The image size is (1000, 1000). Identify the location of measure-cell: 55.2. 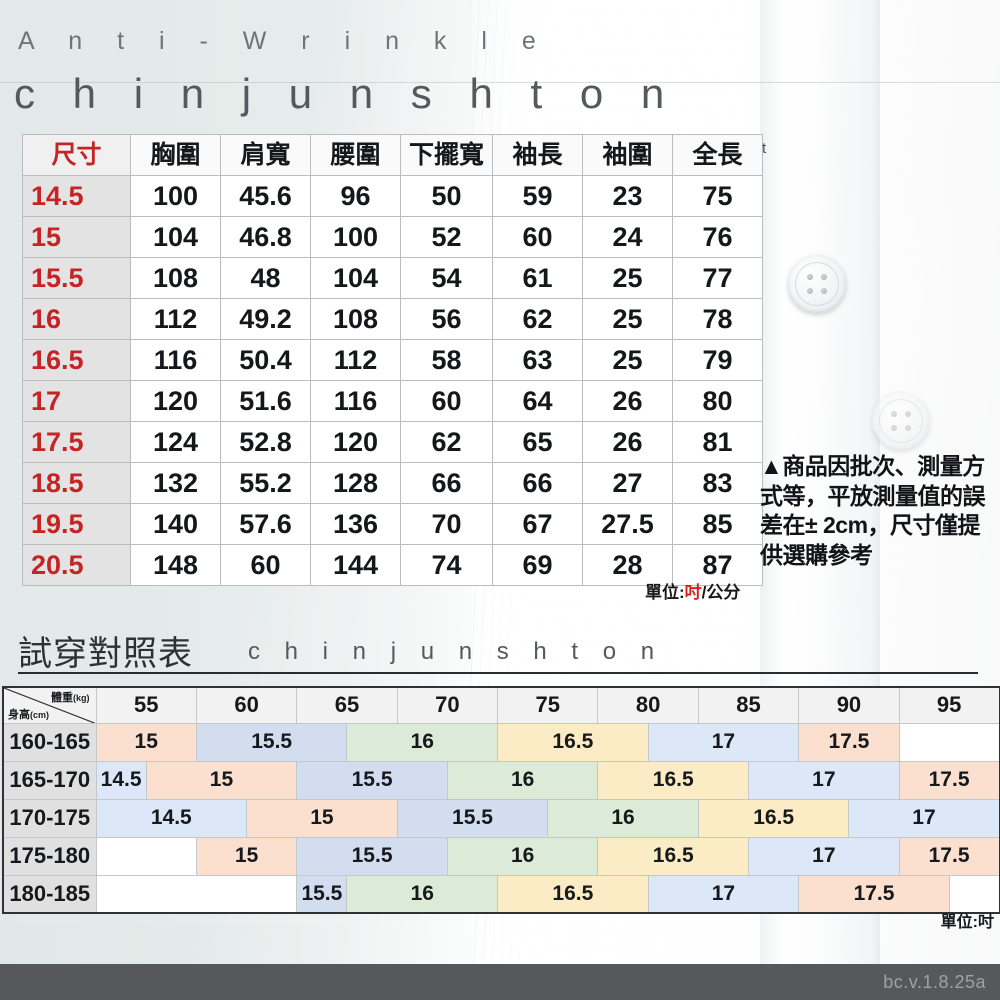
(265, 483).